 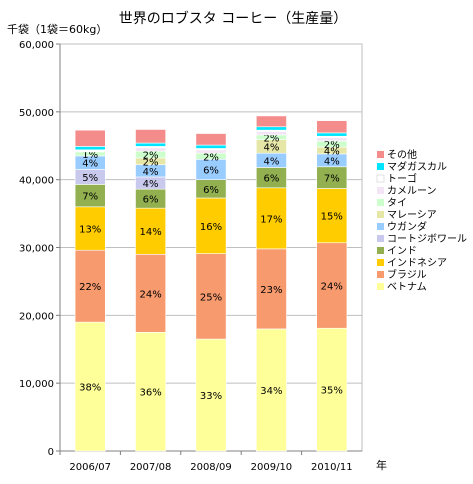 What do you see at coordinates (36, 45) in the screenshot?
I see `y-tick-label: 60,000` at bounding box center [36, 45].